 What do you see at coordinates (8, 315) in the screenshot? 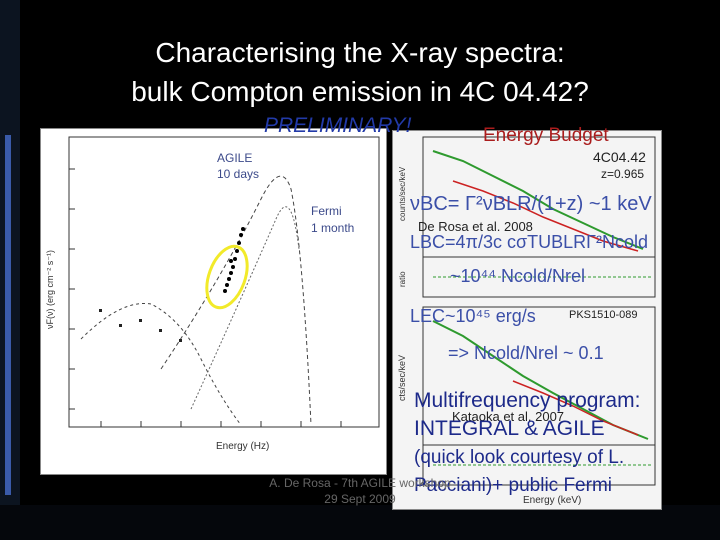
I see `slide-accent-stripe` at bounding box center [8, 315].